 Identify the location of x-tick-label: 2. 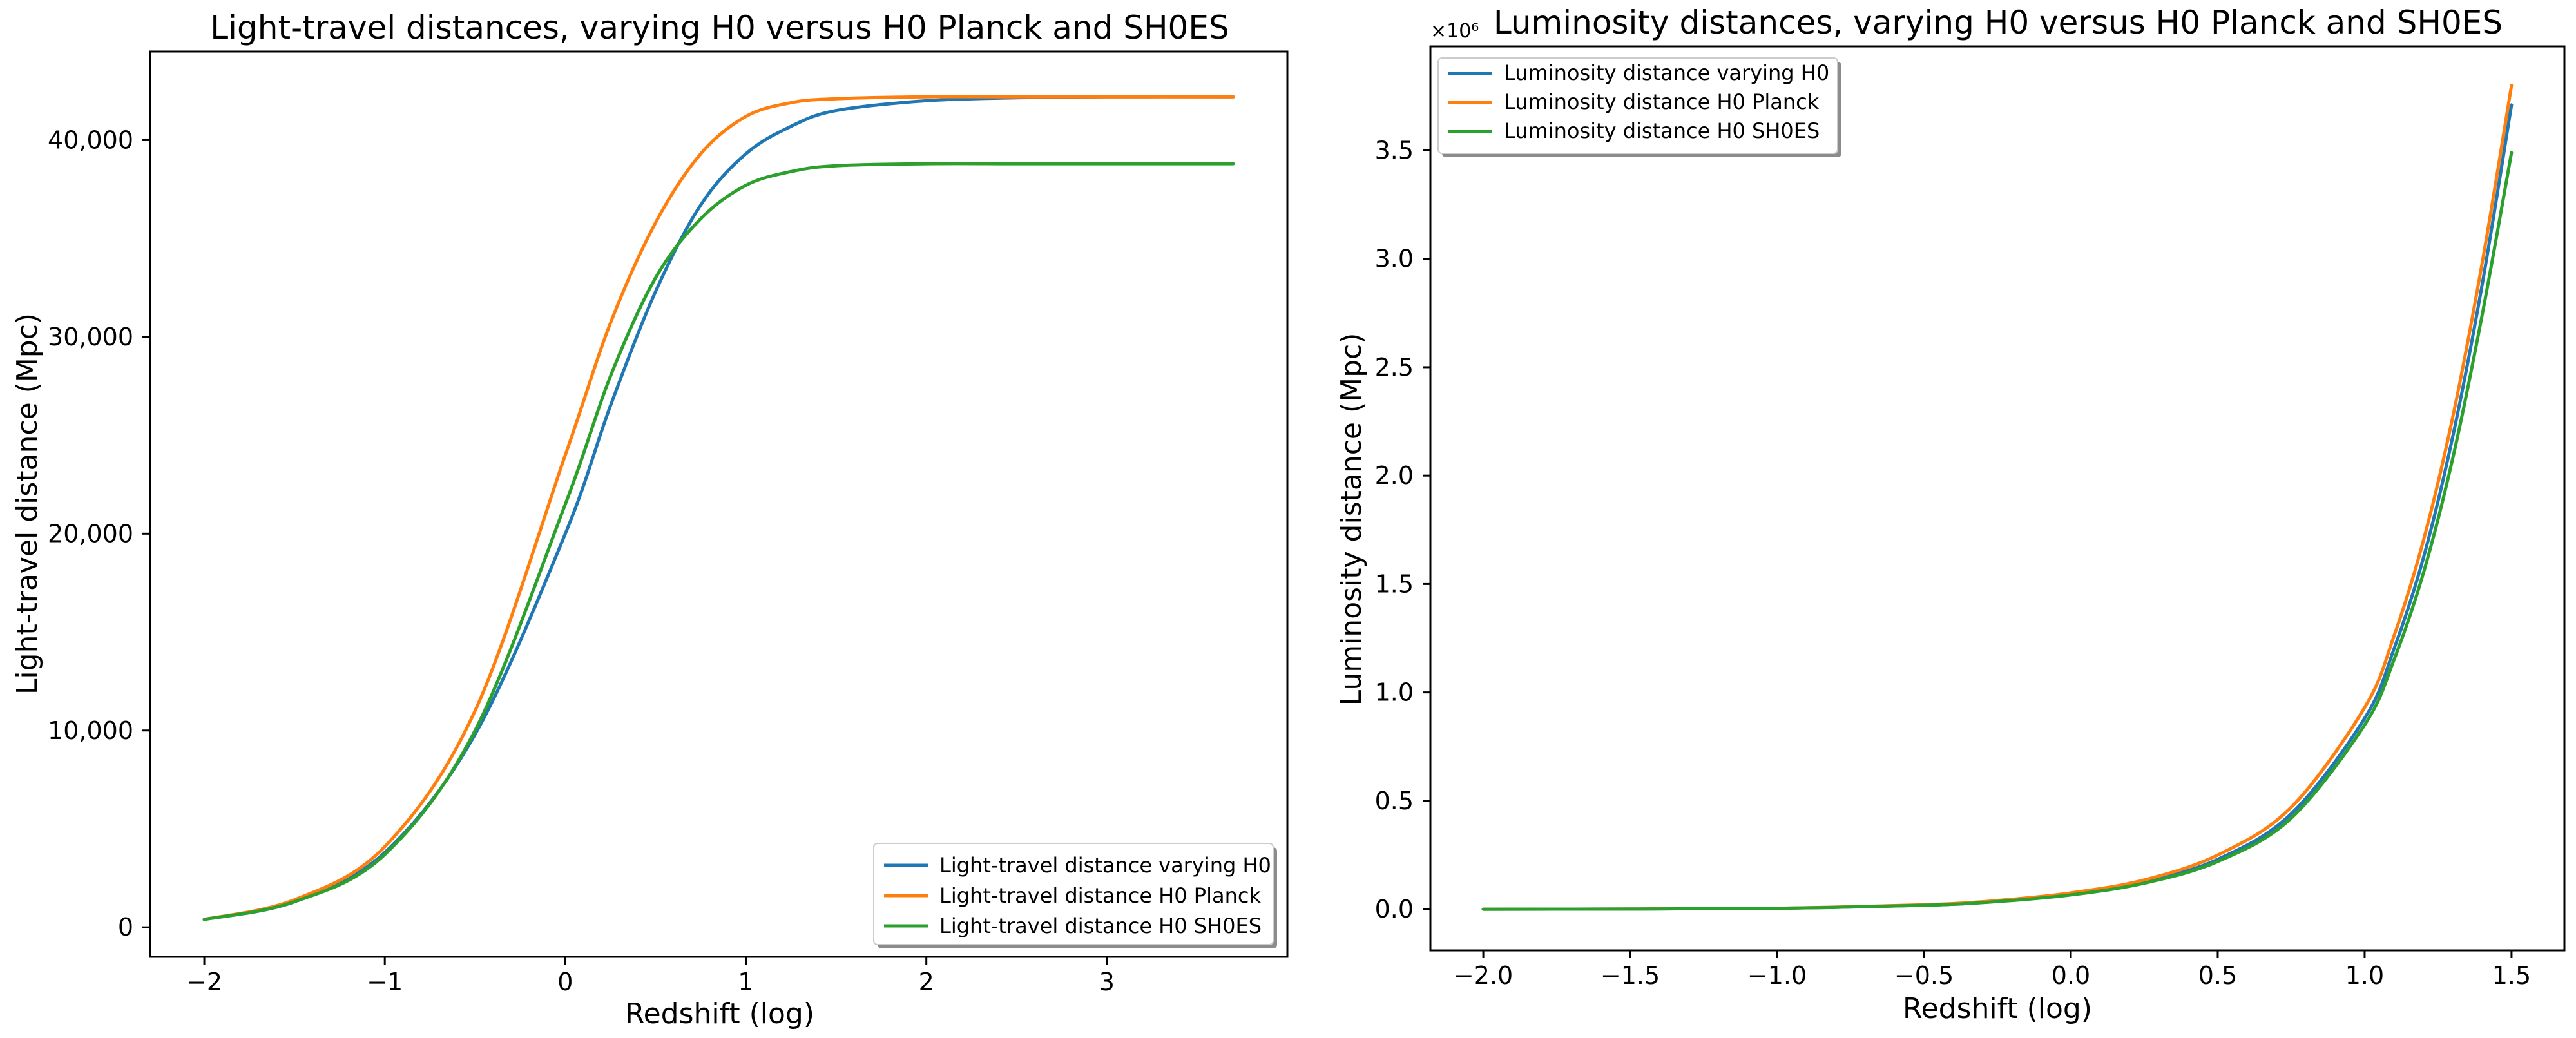
(926, 982).